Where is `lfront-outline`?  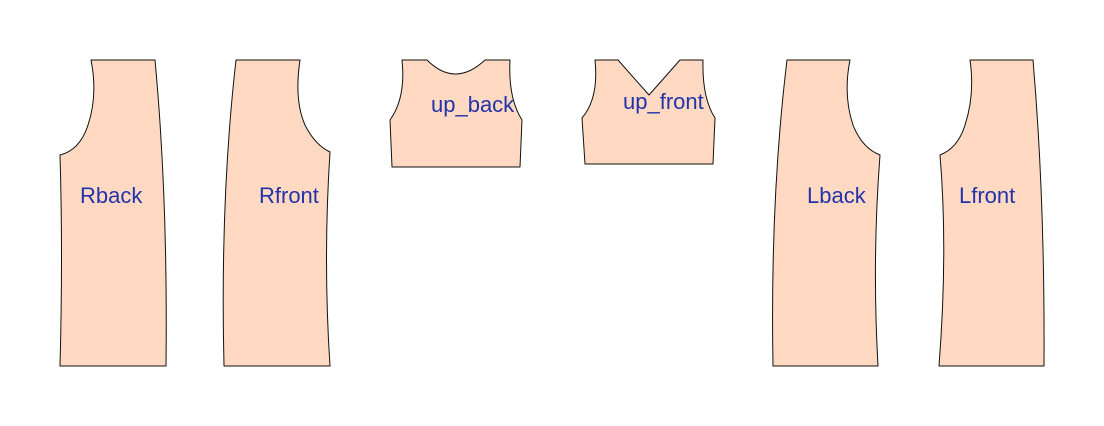 lfront-outline is located at coordinates (991, 213).